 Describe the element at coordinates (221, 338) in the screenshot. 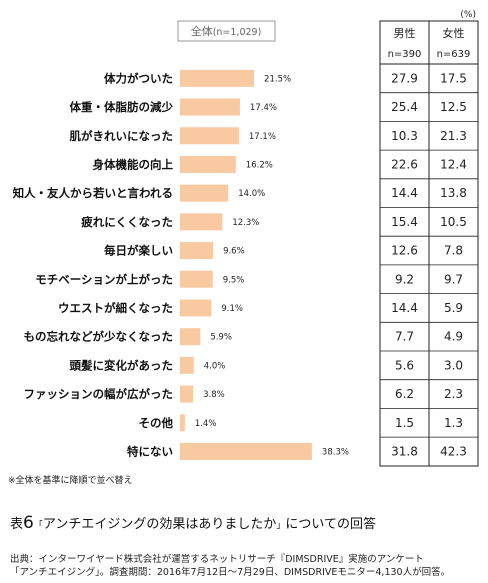

I see `value-label: 5.9%` at that location.